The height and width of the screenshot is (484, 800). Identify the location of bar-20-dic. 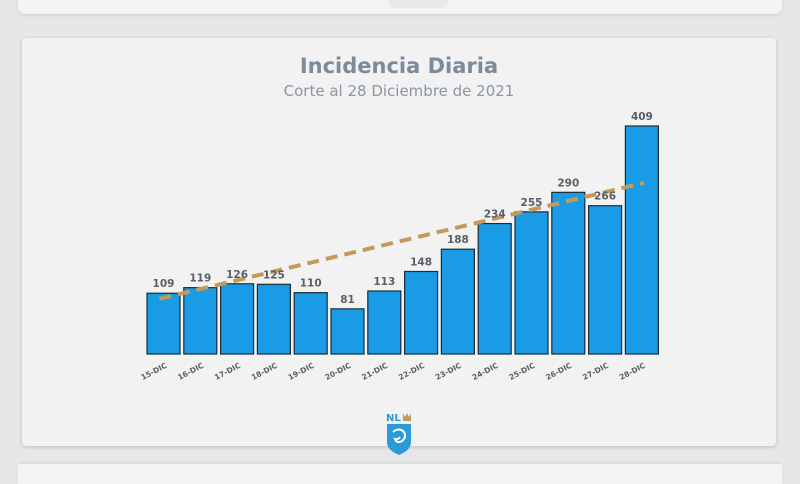
(347, 331).